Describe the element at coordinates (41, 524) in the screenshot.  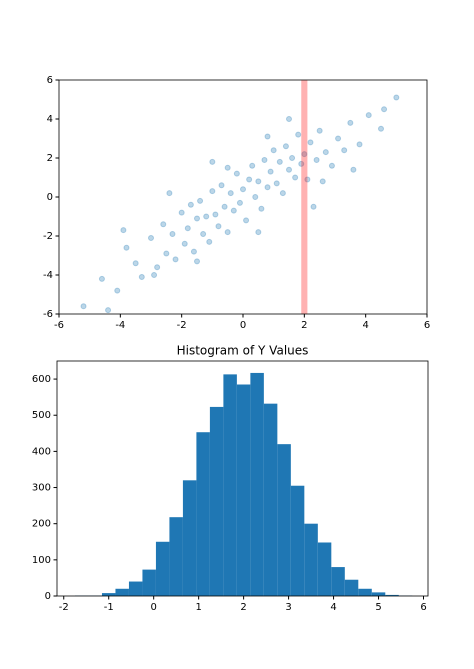
I see `y-tick-label: 200` at that location.